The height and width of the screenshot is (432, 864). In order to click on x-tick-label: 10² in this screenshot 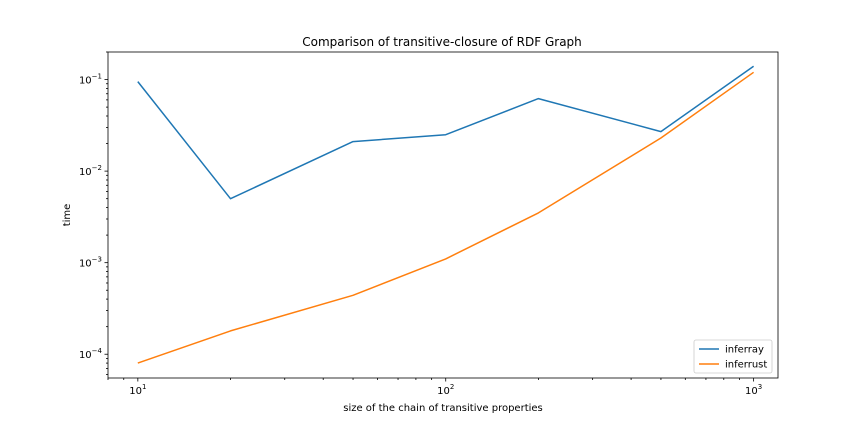, I will do `click(445, 390)`.